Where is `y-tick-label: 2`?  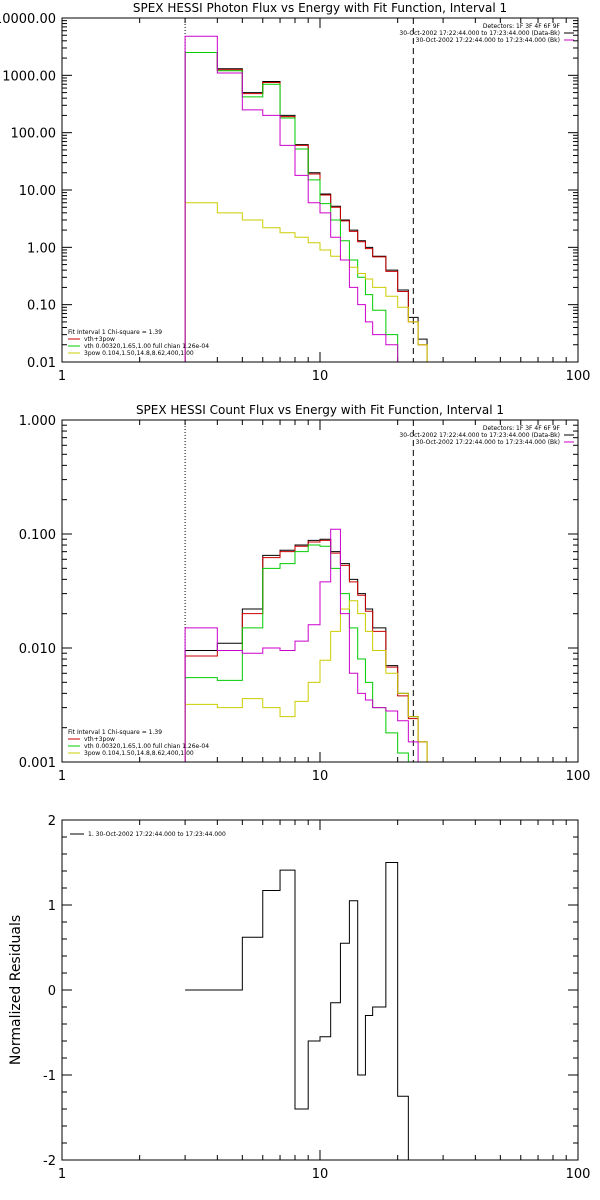
y-tick-label: 2 is located at coordinates (52, 821).